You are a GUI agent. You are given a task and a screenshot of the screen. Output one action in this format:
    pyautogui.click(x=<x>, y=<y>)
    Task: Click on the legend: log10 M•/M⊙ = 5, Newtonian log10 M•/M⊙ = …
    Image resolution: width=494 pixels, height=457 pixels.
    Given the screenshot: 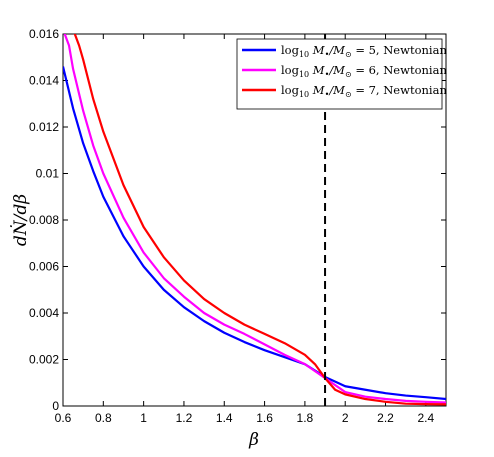 What is the action you would take?
    pyautogui.click(x=341, y=74)
    